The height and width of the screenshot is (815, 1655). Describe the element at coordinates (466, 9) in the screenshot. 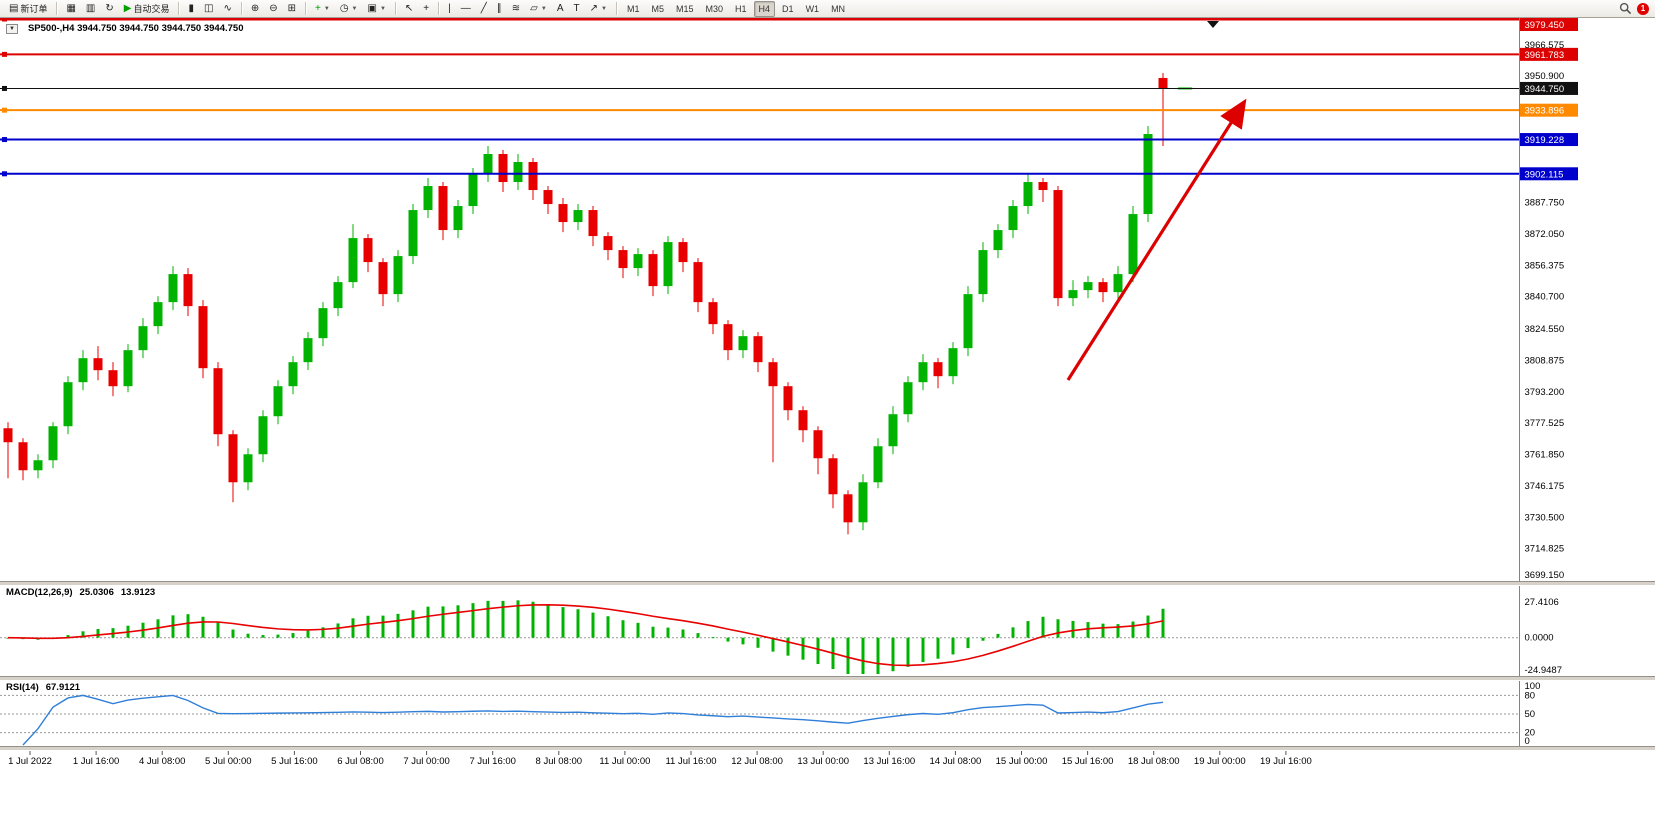

I see `horizontal-line-button: —` at that location.